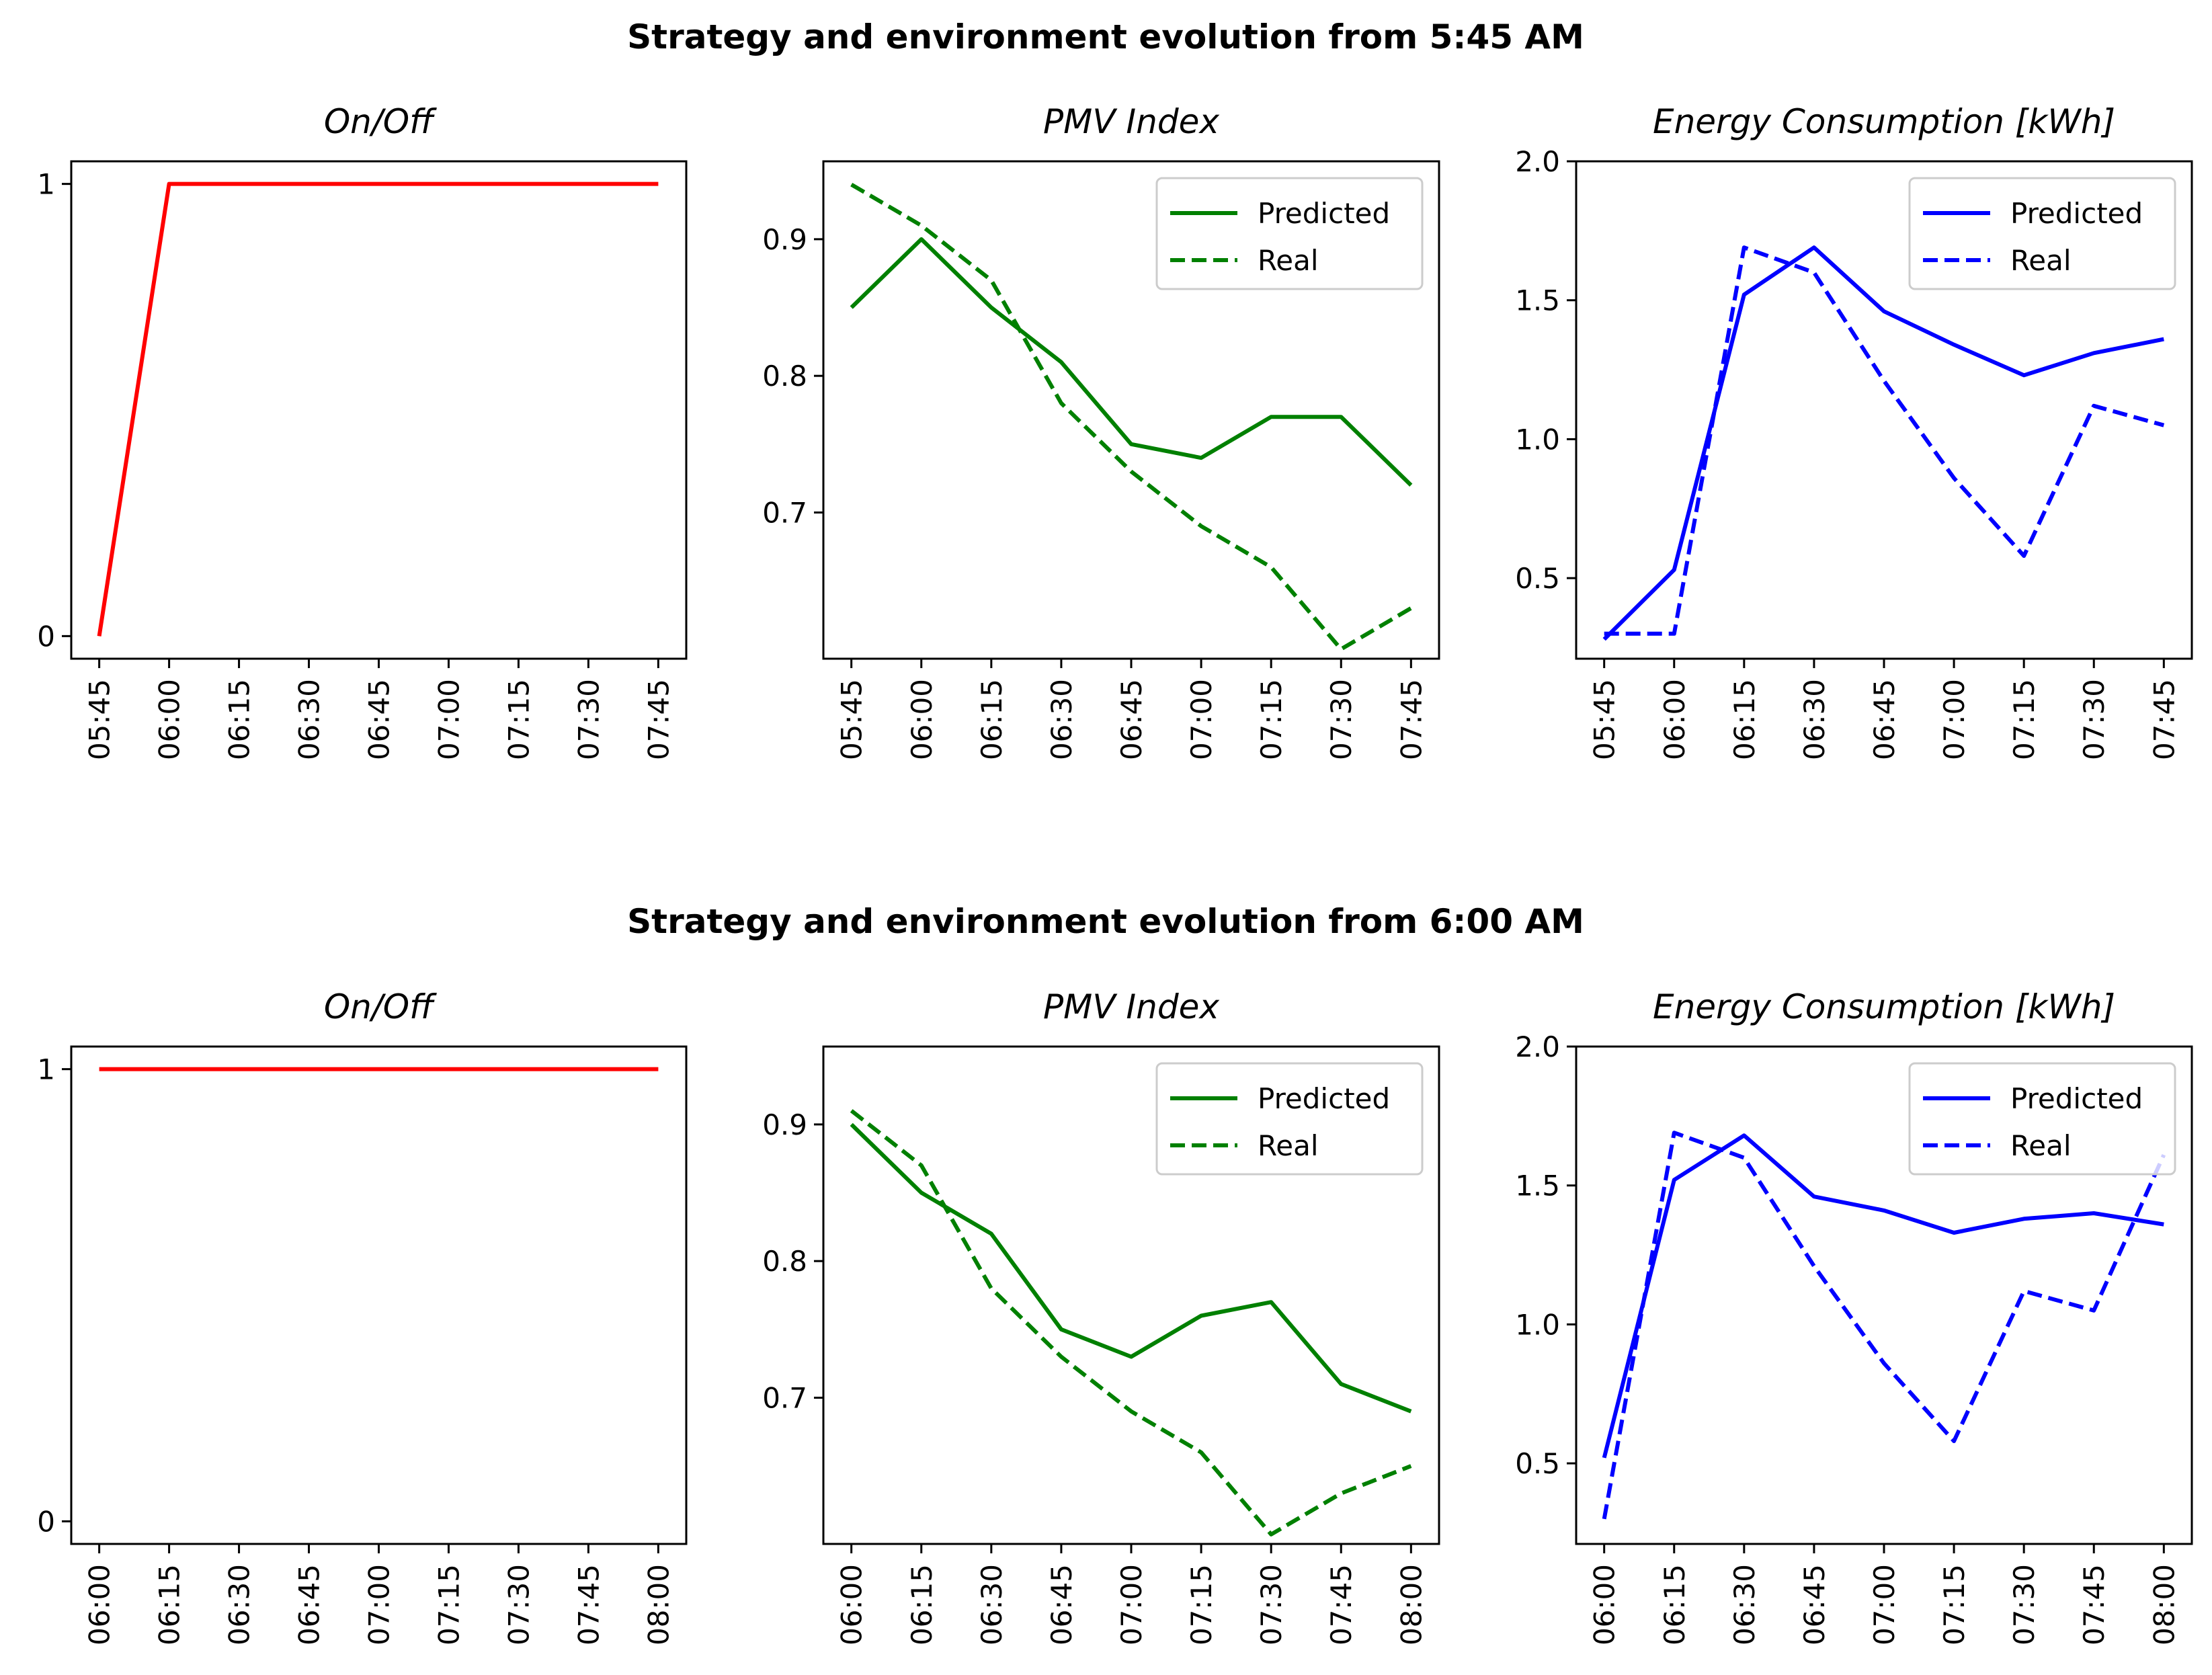  Describe the element at coordinates (1884, 121) in the screenshot. I see `subplot-title: Energy Consumption [kWh]` at that location.